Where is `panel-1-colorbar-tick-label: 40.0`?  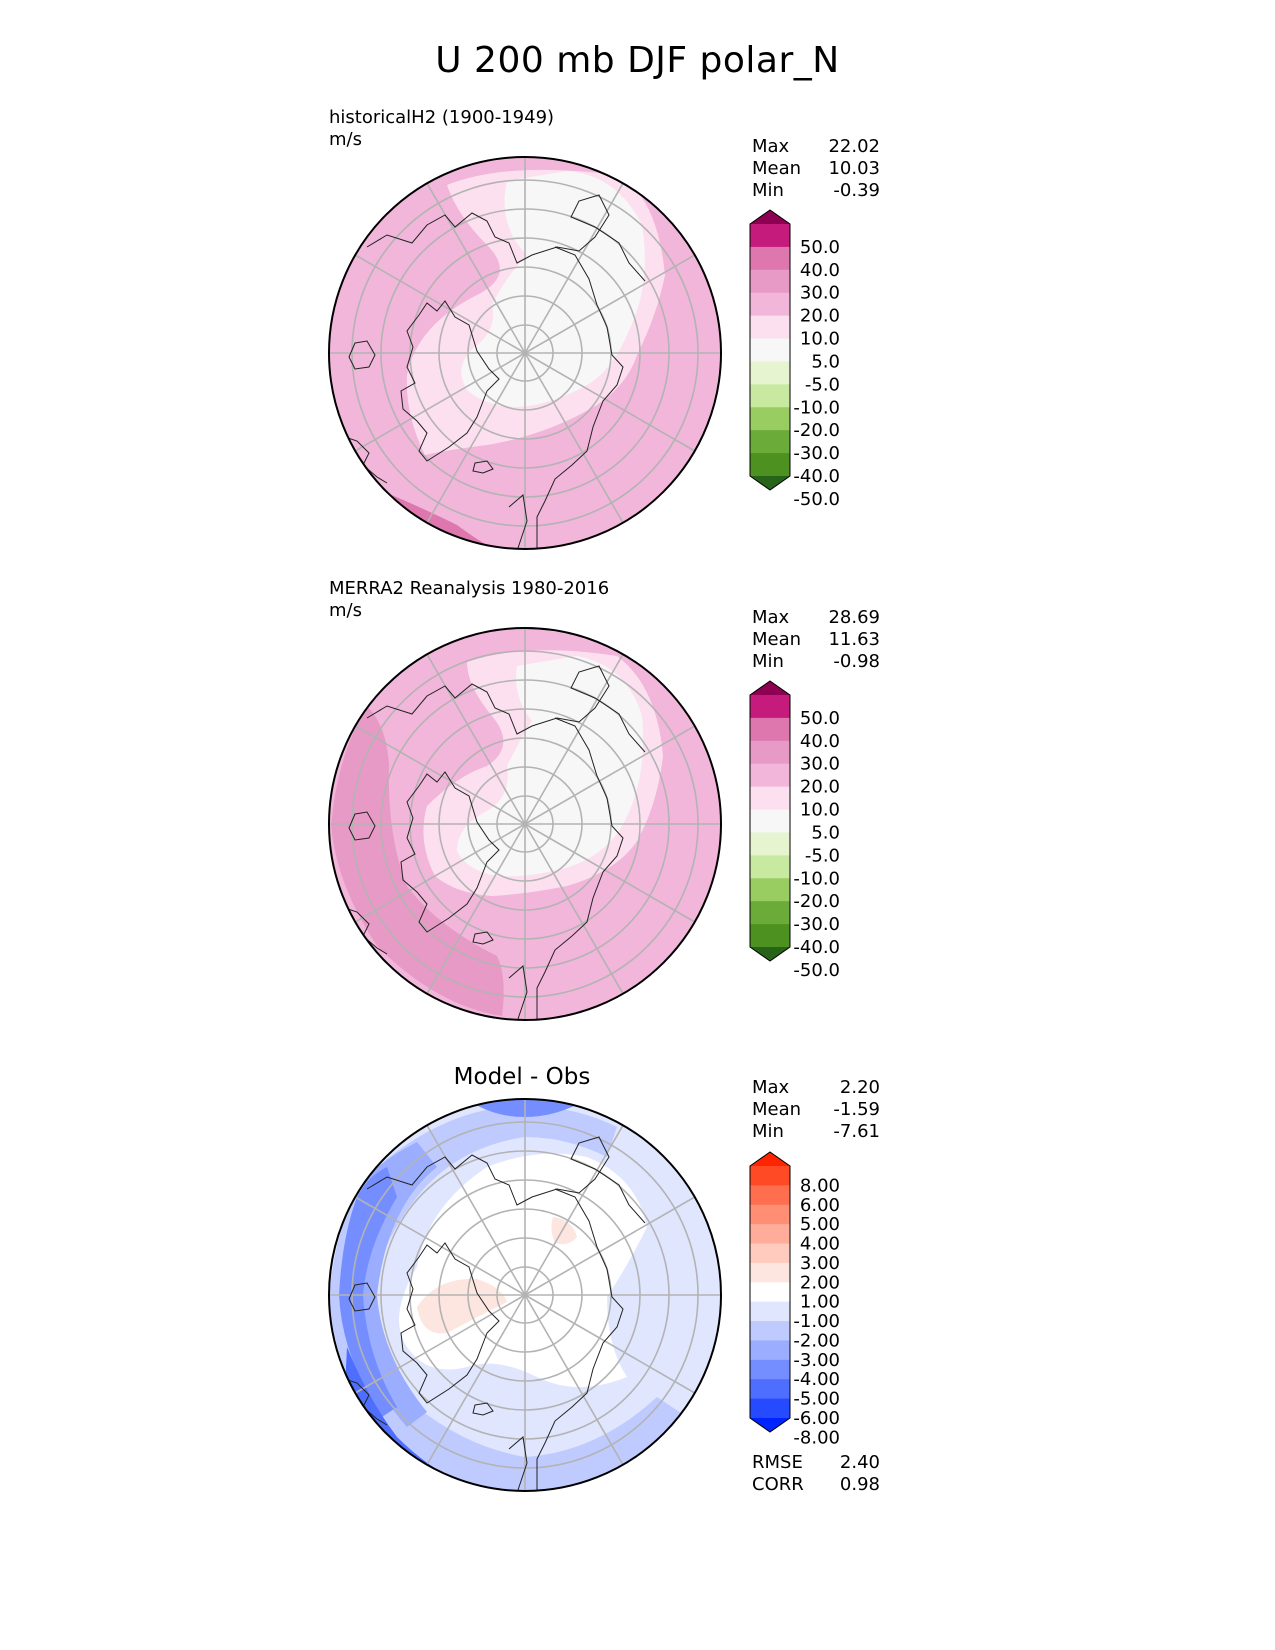 panel-1-colorbar-tick-label: 40.0 is located at coordinates (820, 270).